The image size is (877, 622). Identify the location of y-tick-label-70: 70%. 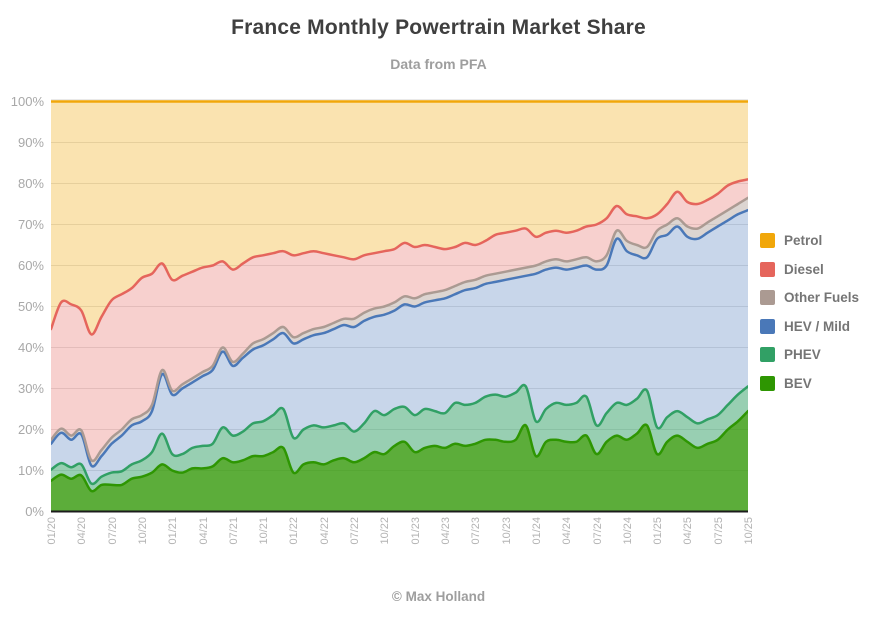
(30, 224).